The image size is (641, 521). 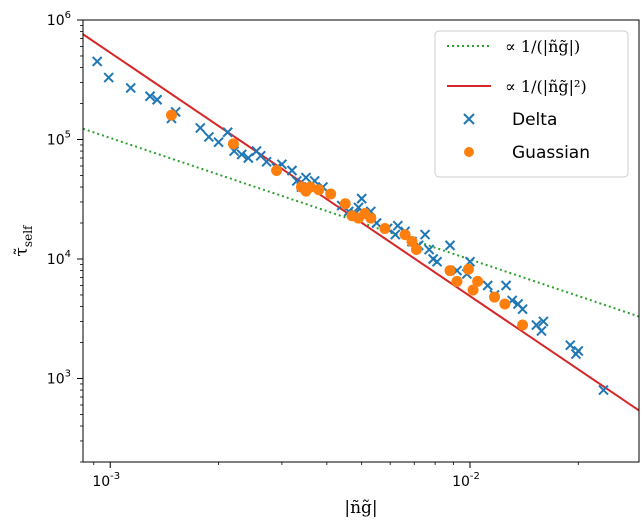 What do you see at coordinates (360, 508) in the screenshot?
I see `x-axis-label: |ñg̃|` at bounding box center [360, 508].